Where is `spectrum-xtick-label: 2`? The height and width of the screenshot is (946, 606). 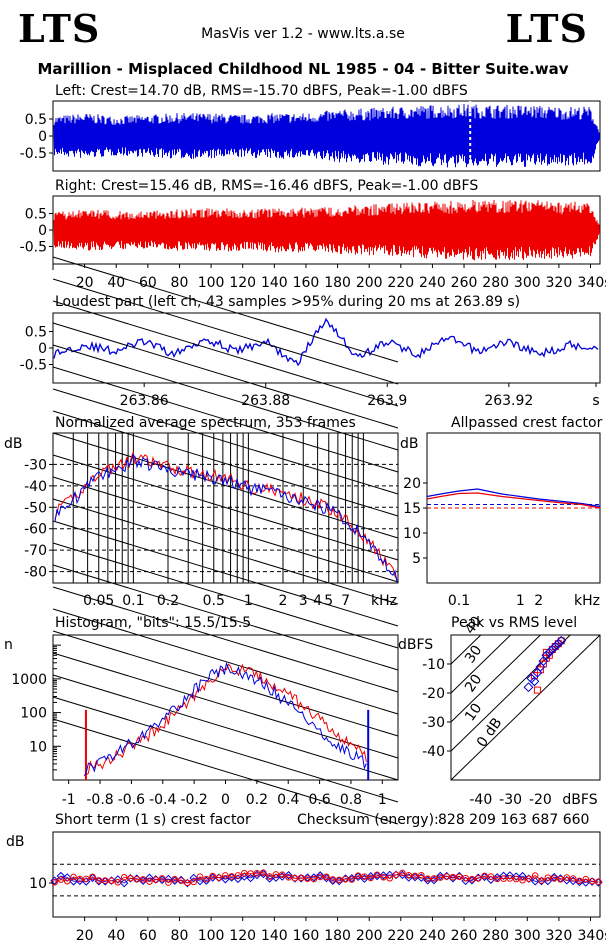 spectrum-xtick-label: 2 is located at coordinates (283, 601).